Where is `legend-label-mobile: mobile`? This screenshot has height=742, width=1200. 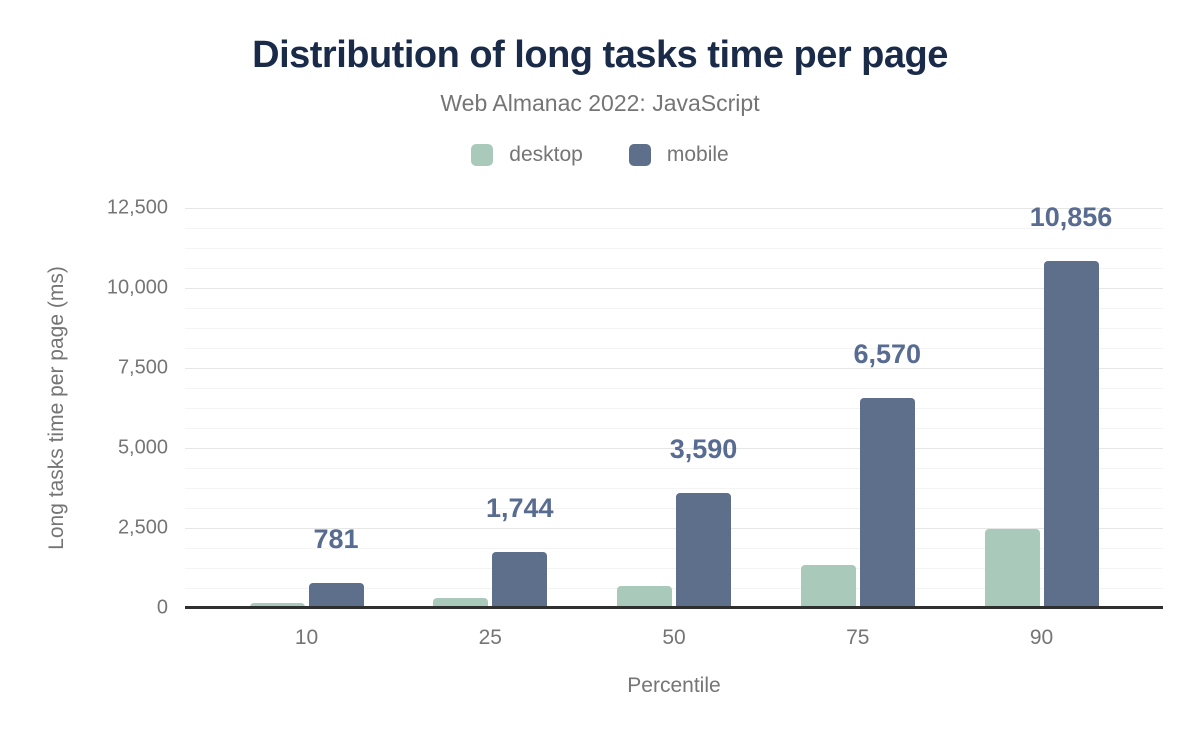 legend-label-mobile: mobile is located at coordinates (697, 154).